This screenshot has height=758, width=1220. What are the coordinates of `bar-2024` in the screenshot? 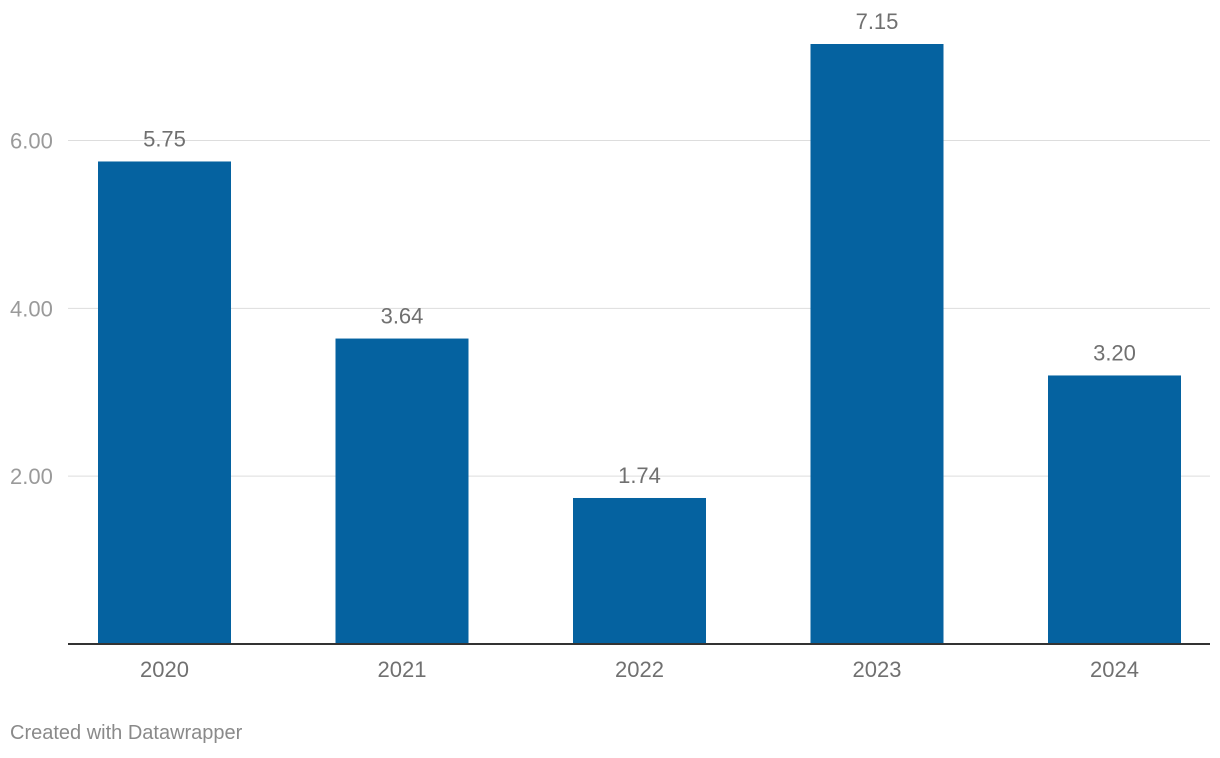 It's located at (1114, 509).